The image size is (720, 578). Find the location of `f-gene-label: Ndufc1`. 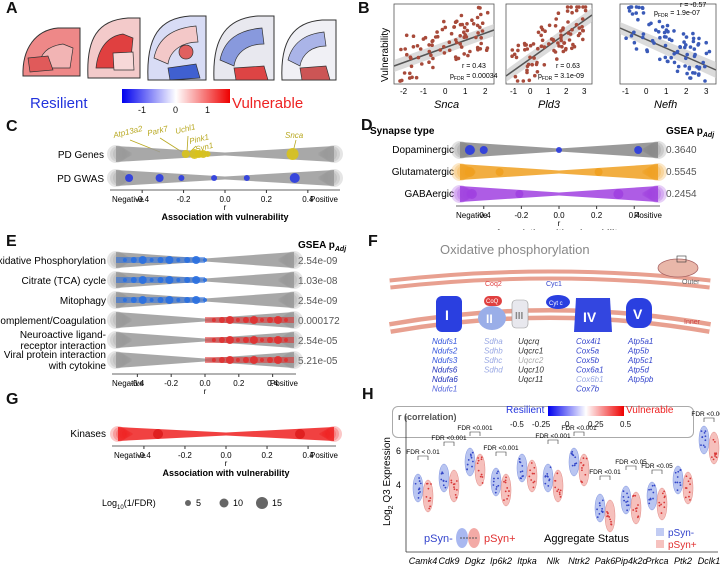

f-gene-label: Ndufc1 is located at coordinates (444, 389).